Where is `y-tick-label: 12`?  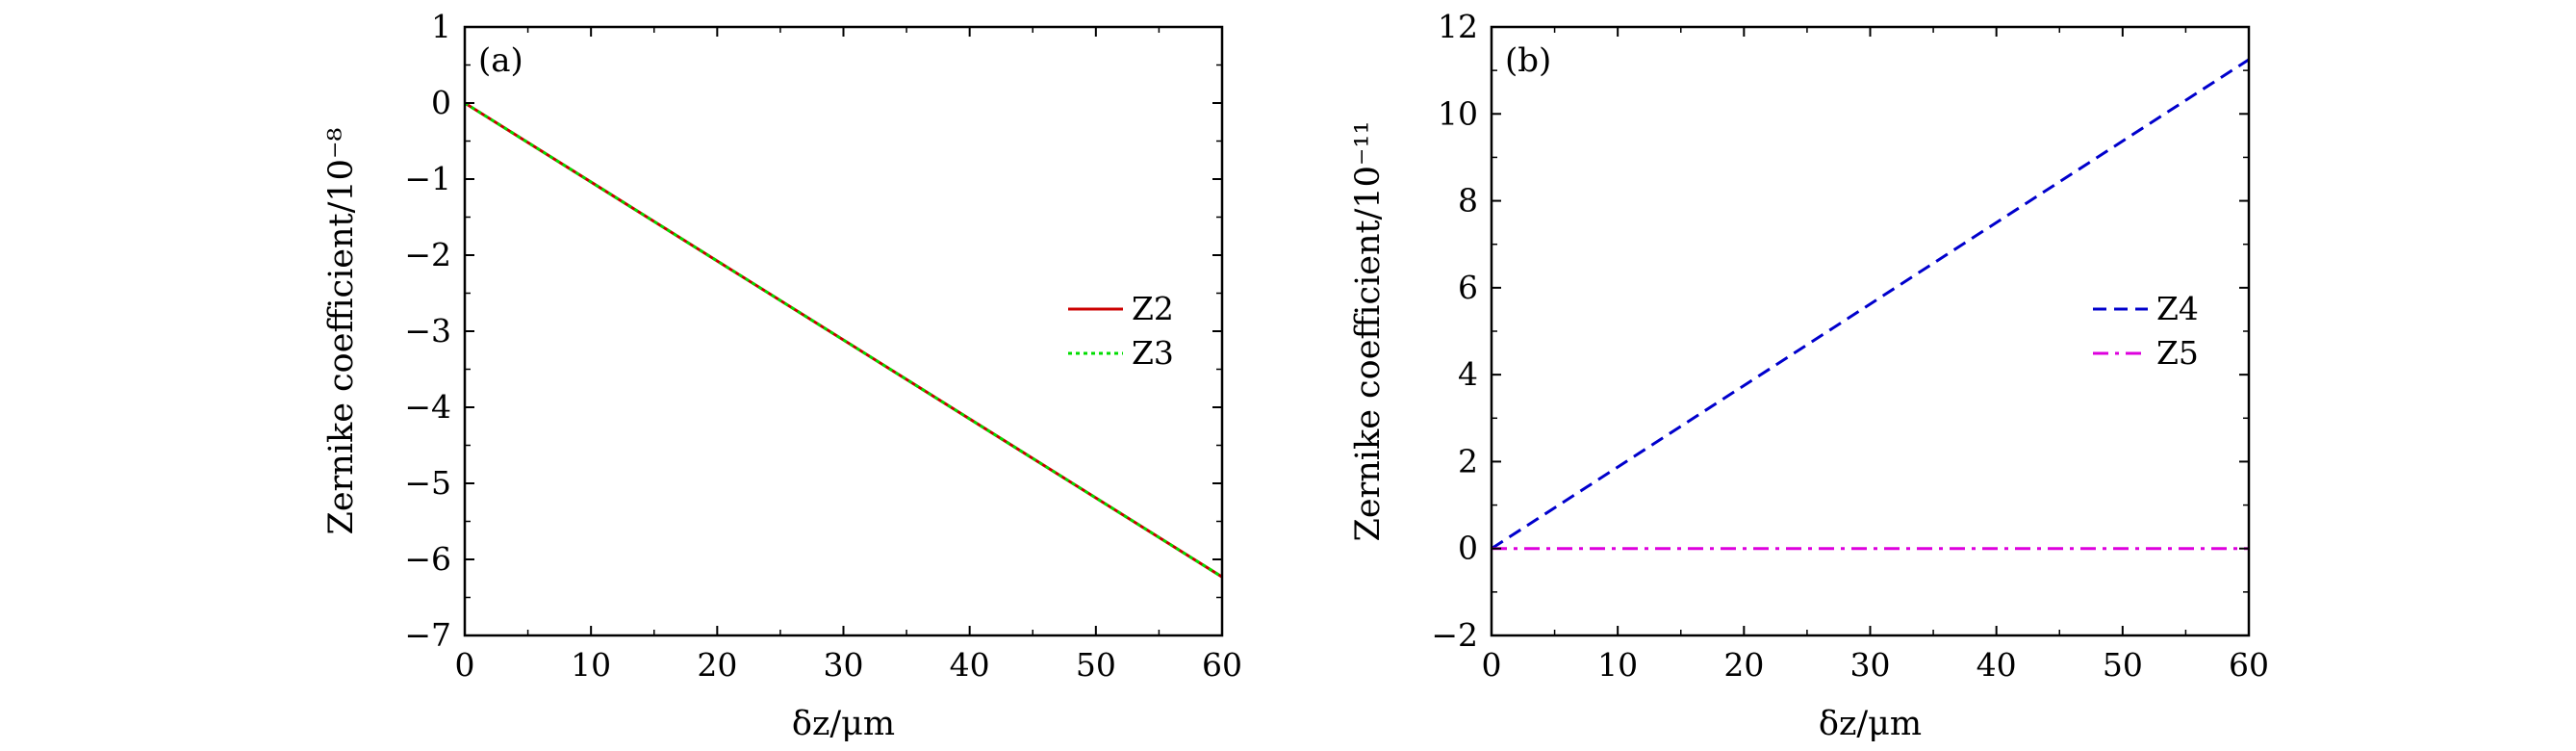 y-tick-label: 12 is located at coordinates (1458, 26).